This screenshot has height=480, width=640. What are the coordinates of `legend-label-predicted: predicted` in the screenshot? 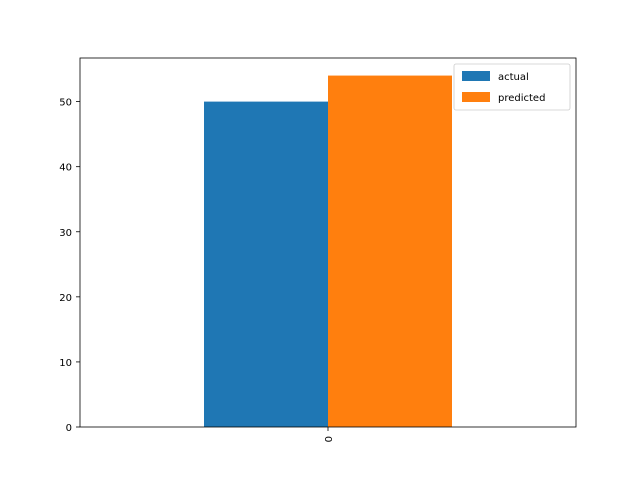 It's located at (521, 98).